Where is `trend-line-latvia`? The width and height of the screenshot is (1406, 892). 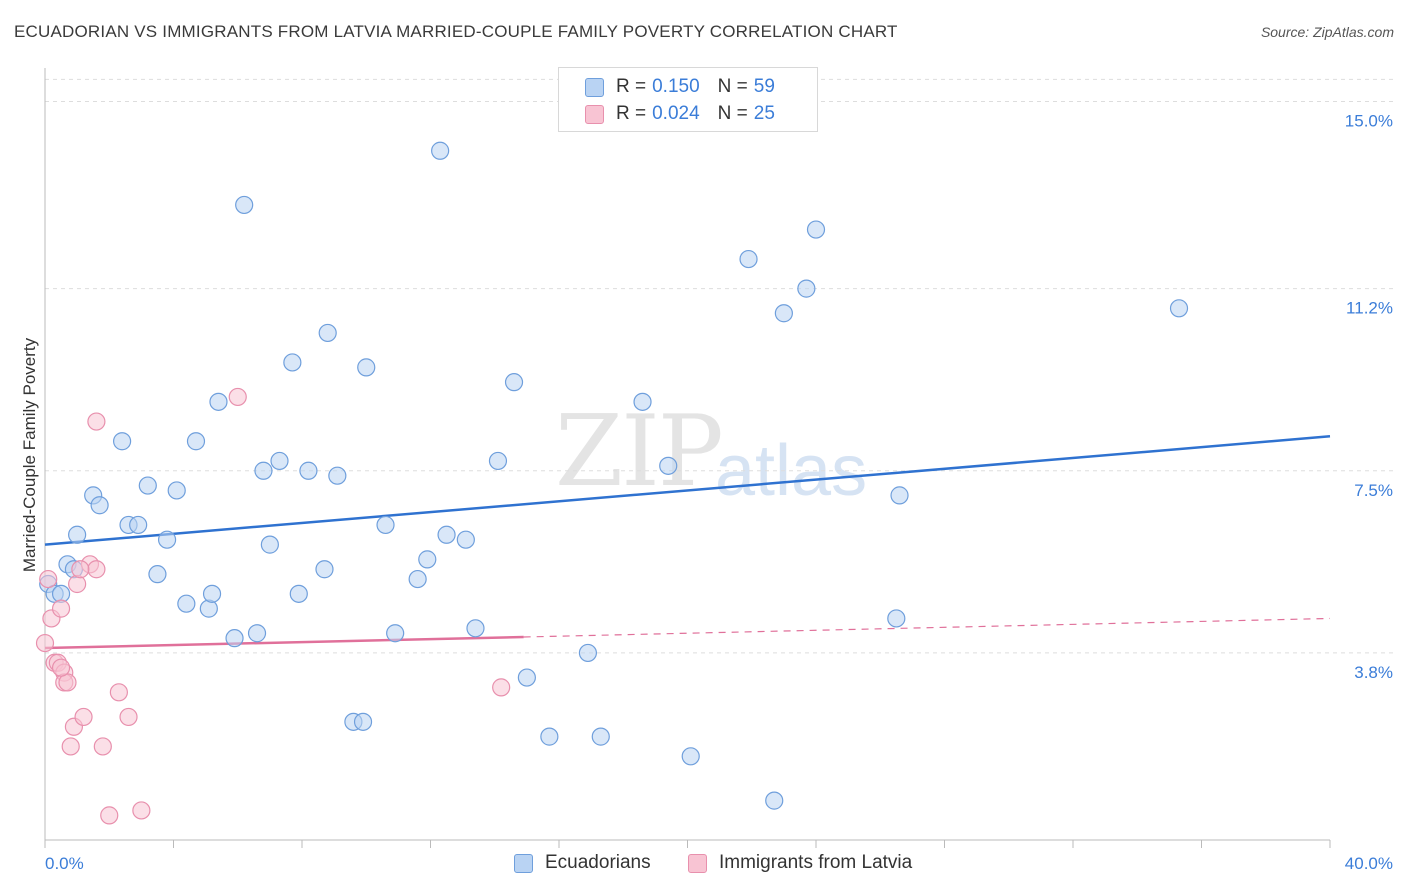 trend-line-latvia is located at coordinates (284, 642).